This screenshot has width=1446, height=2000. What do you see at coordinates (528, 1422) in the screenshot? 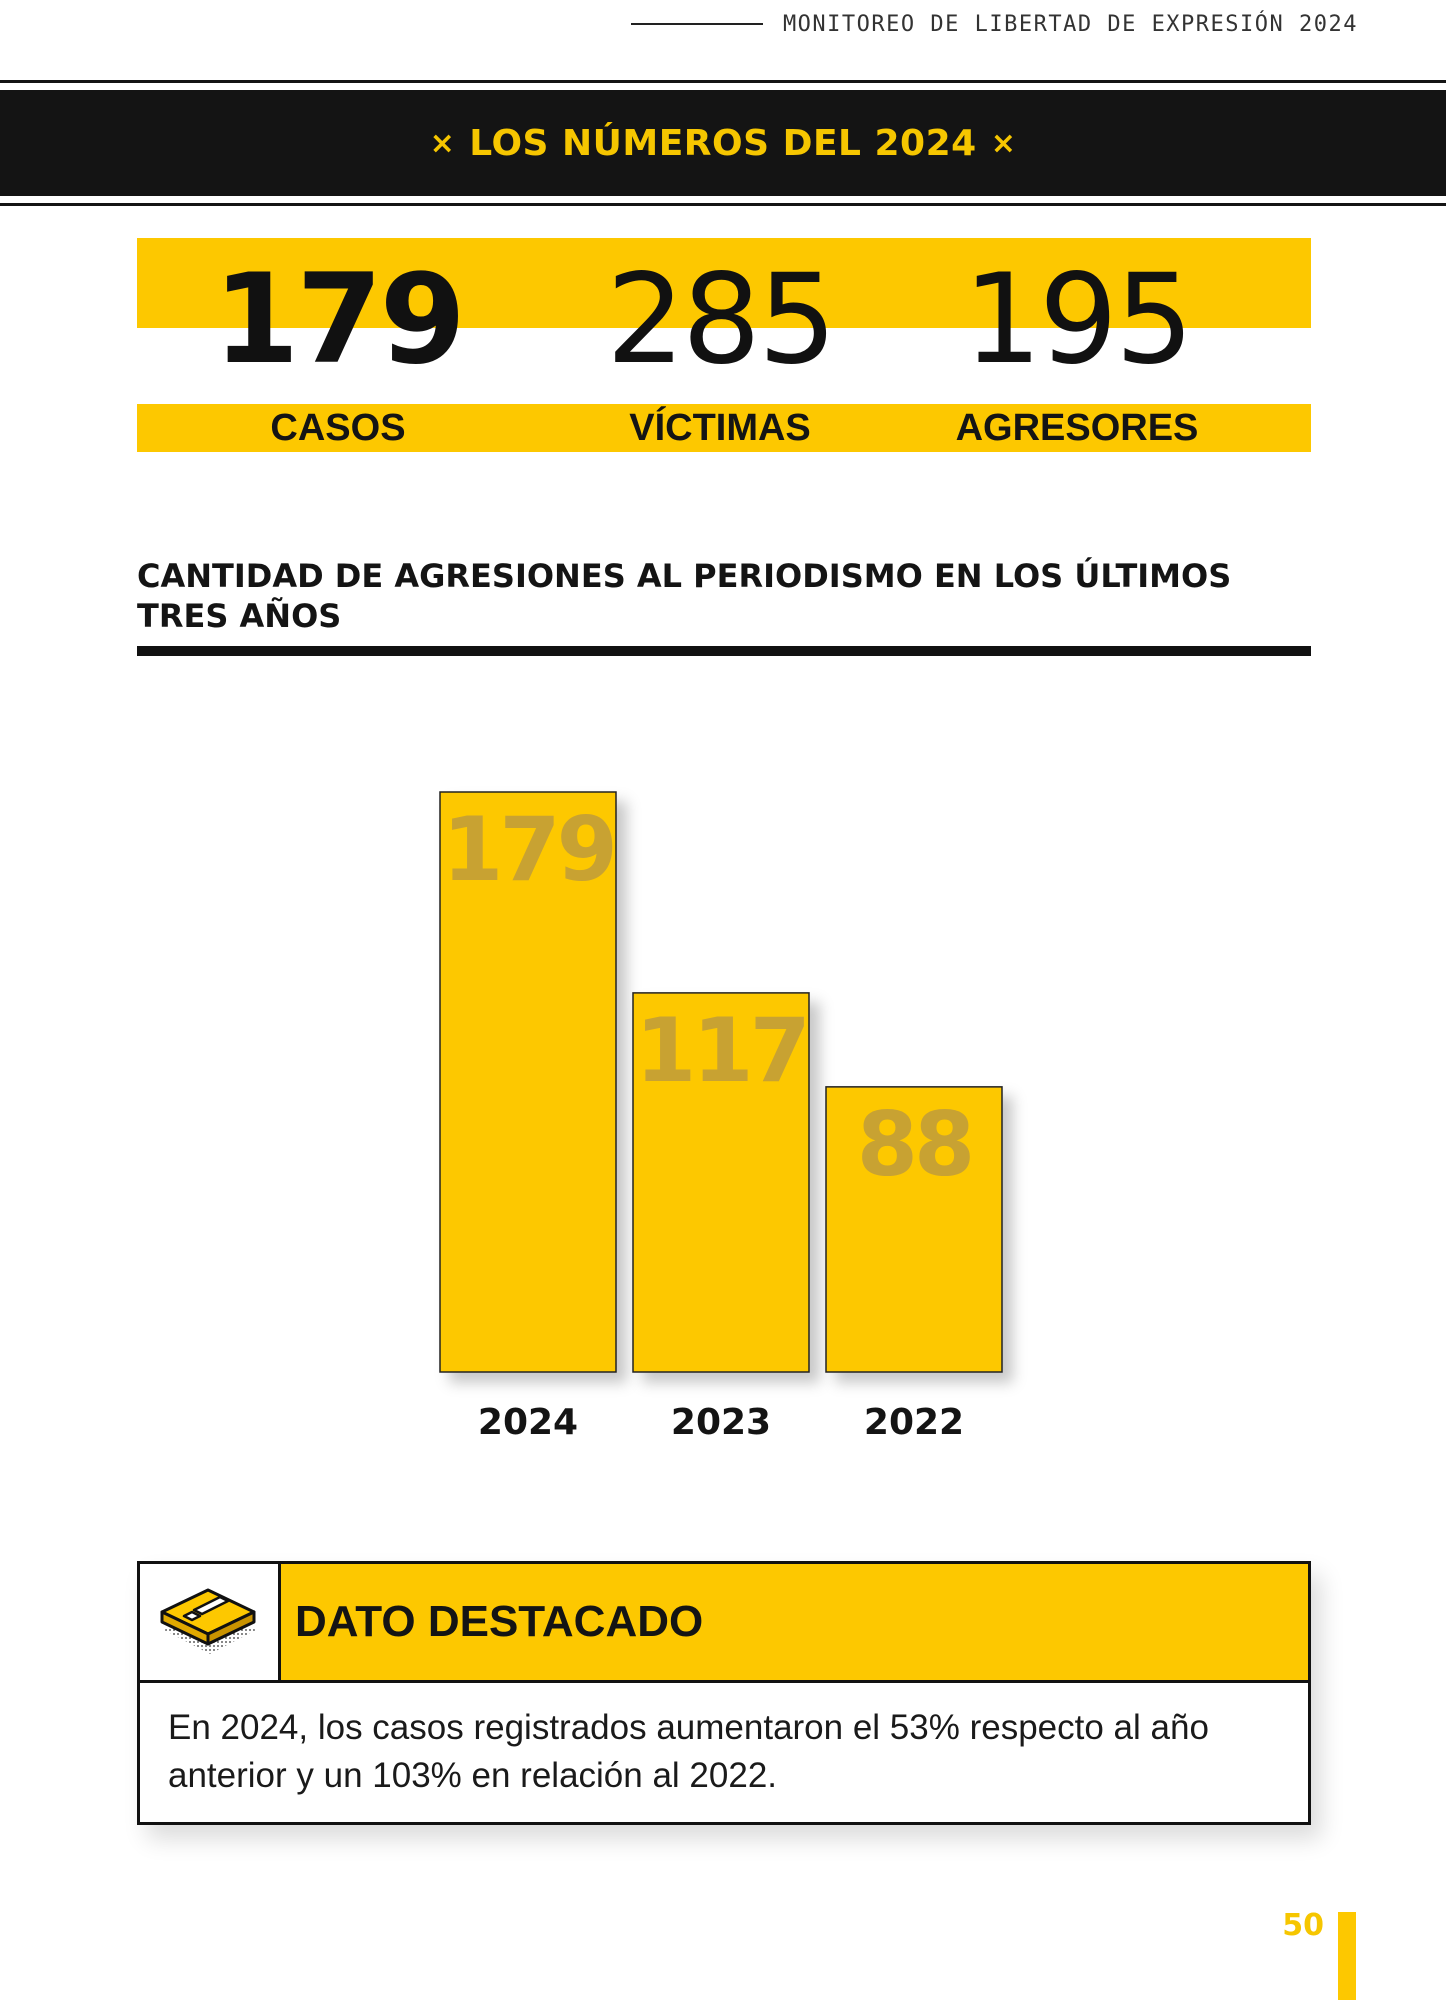
I see `category-label-2024: 2024` at bounding box center [528, 1422].